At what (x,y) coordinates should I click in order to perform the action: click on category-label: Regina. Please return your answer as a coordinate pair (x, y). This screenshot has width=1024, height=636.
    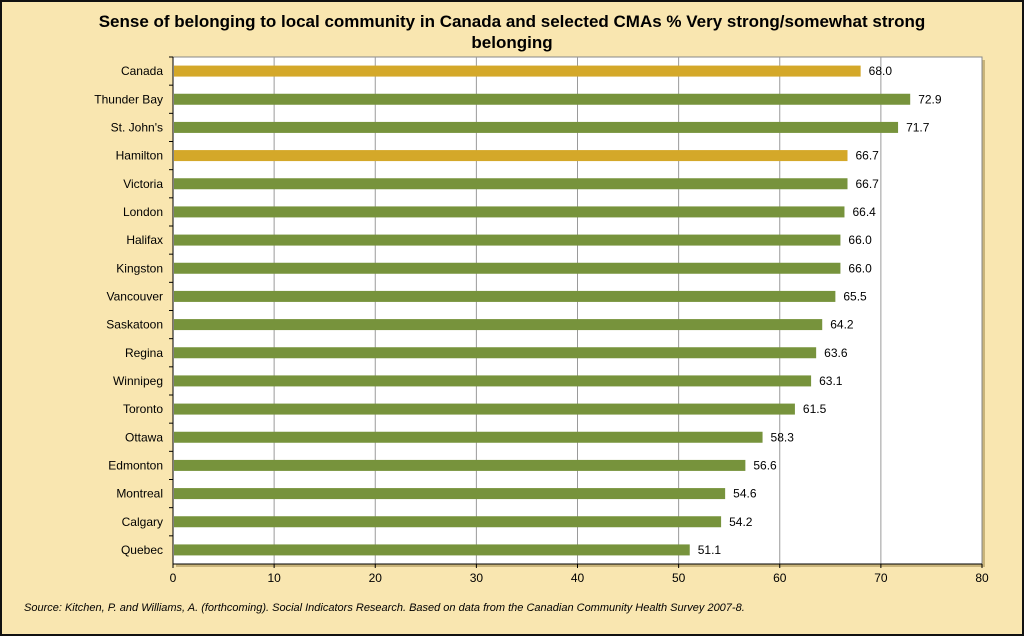
    Looking at the image, I should click on (144, 353).